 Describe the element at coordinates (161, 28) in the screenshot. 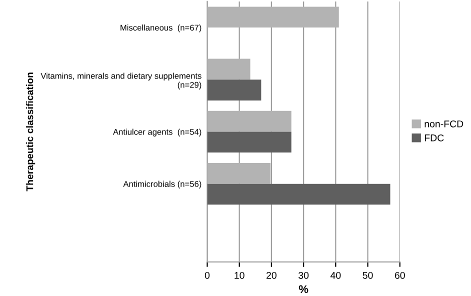

I see `y-tick-label: Miscellaneous (n=67)` at that location.